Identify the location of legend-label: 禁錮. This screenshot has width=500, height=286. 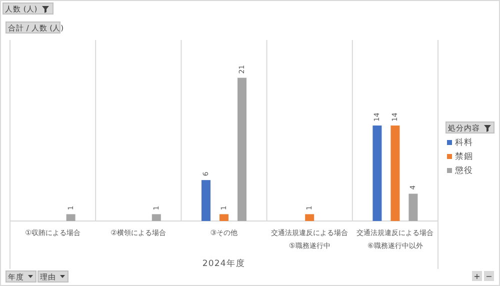
(464, 156).